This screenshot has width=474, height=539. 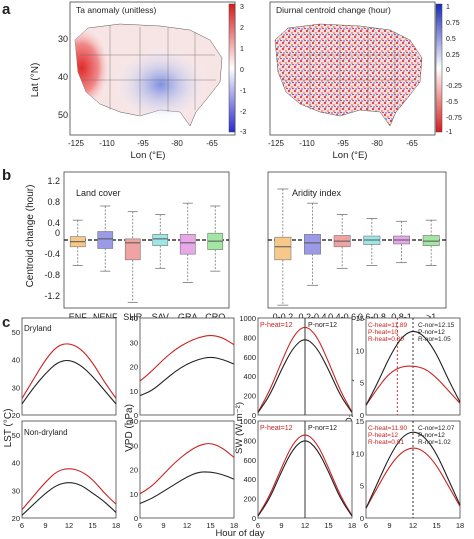 What do you see at coordinates (242, 49) in the screenshot?
I see `cb-left-tick-2: 1` at bounding box center [242, 49].